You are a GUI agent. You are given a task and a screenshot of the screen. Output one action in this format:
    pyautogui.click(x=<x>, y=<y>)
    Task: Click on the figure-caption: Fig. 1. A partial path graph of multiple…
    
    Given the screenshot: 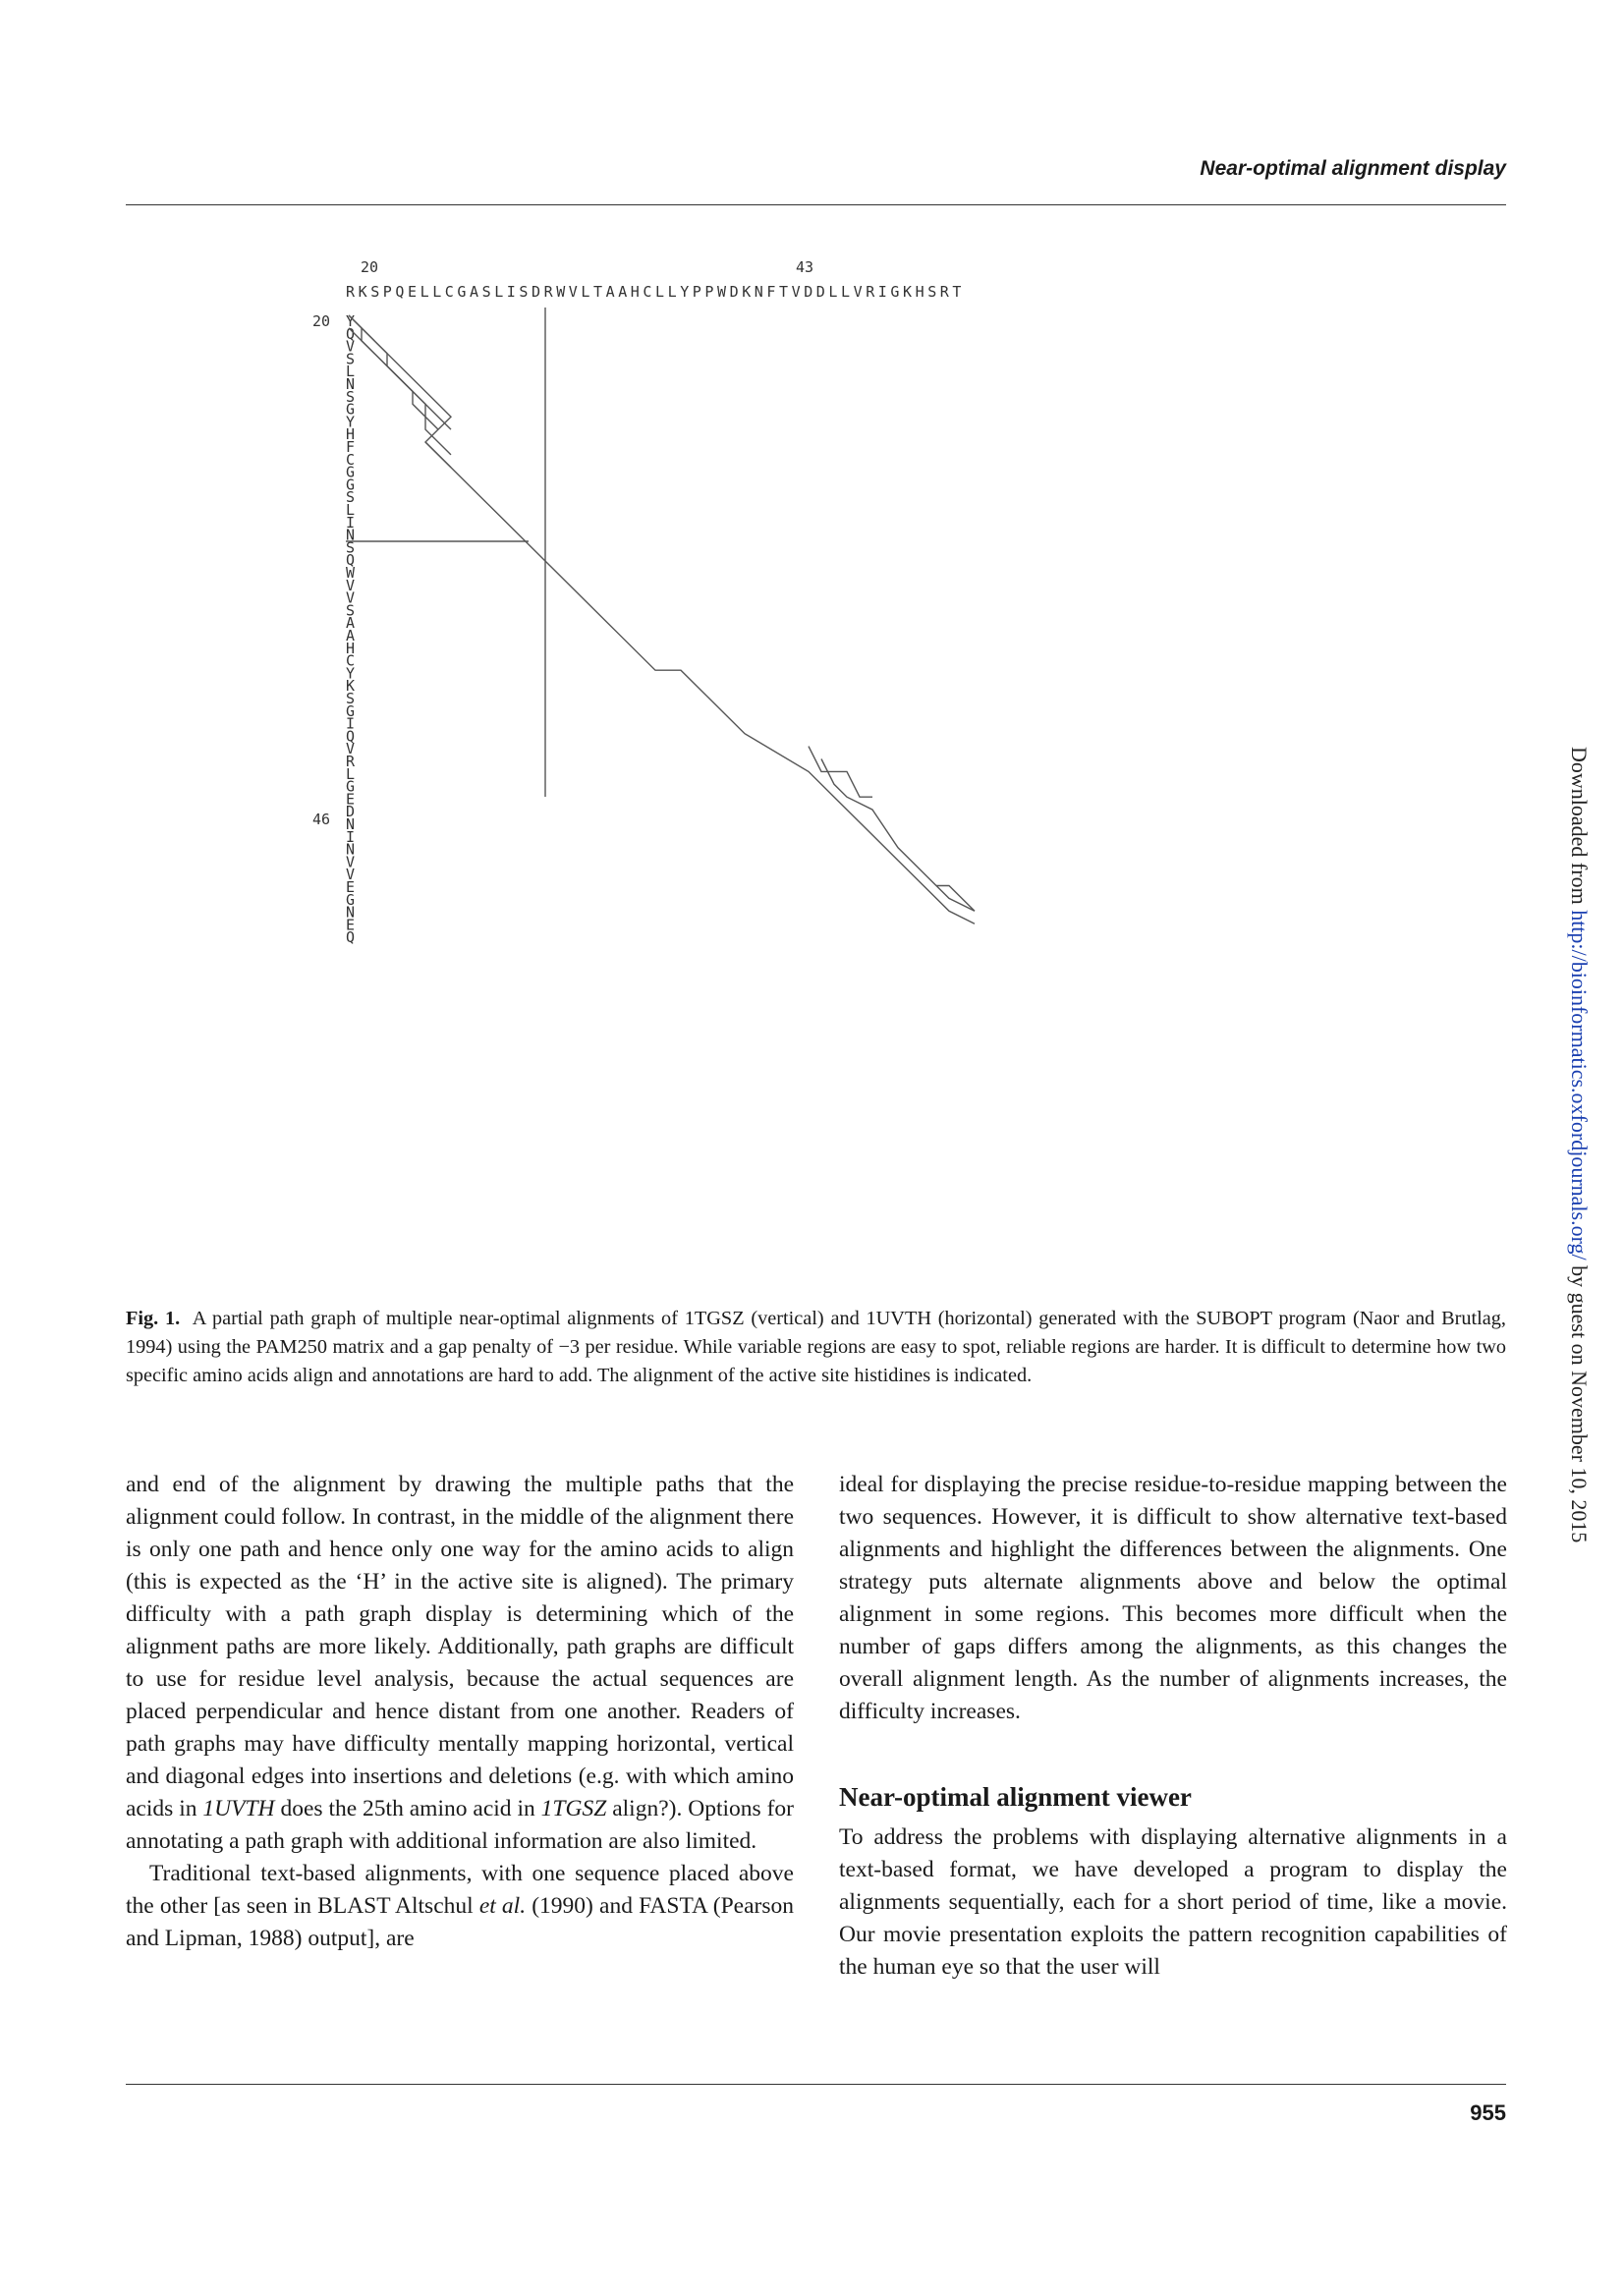 What is the action you would take?
    pyautogui.click(x=816, y=1347)
    